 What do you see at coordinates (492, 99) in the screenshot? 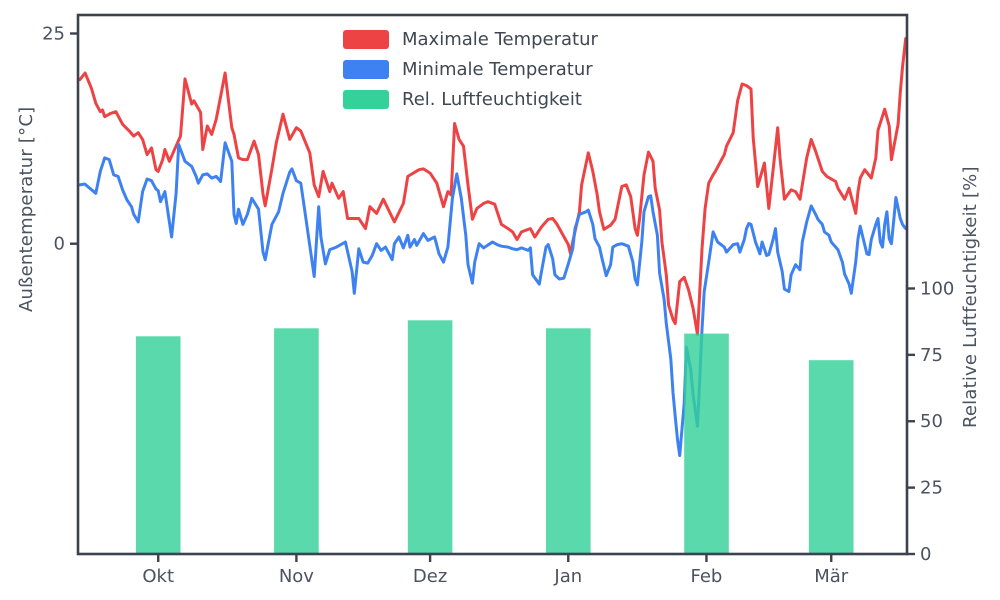
I see `legend-label-humidity: Rel. Luftfeuchtigkeit` at bounding box center [492, 99].